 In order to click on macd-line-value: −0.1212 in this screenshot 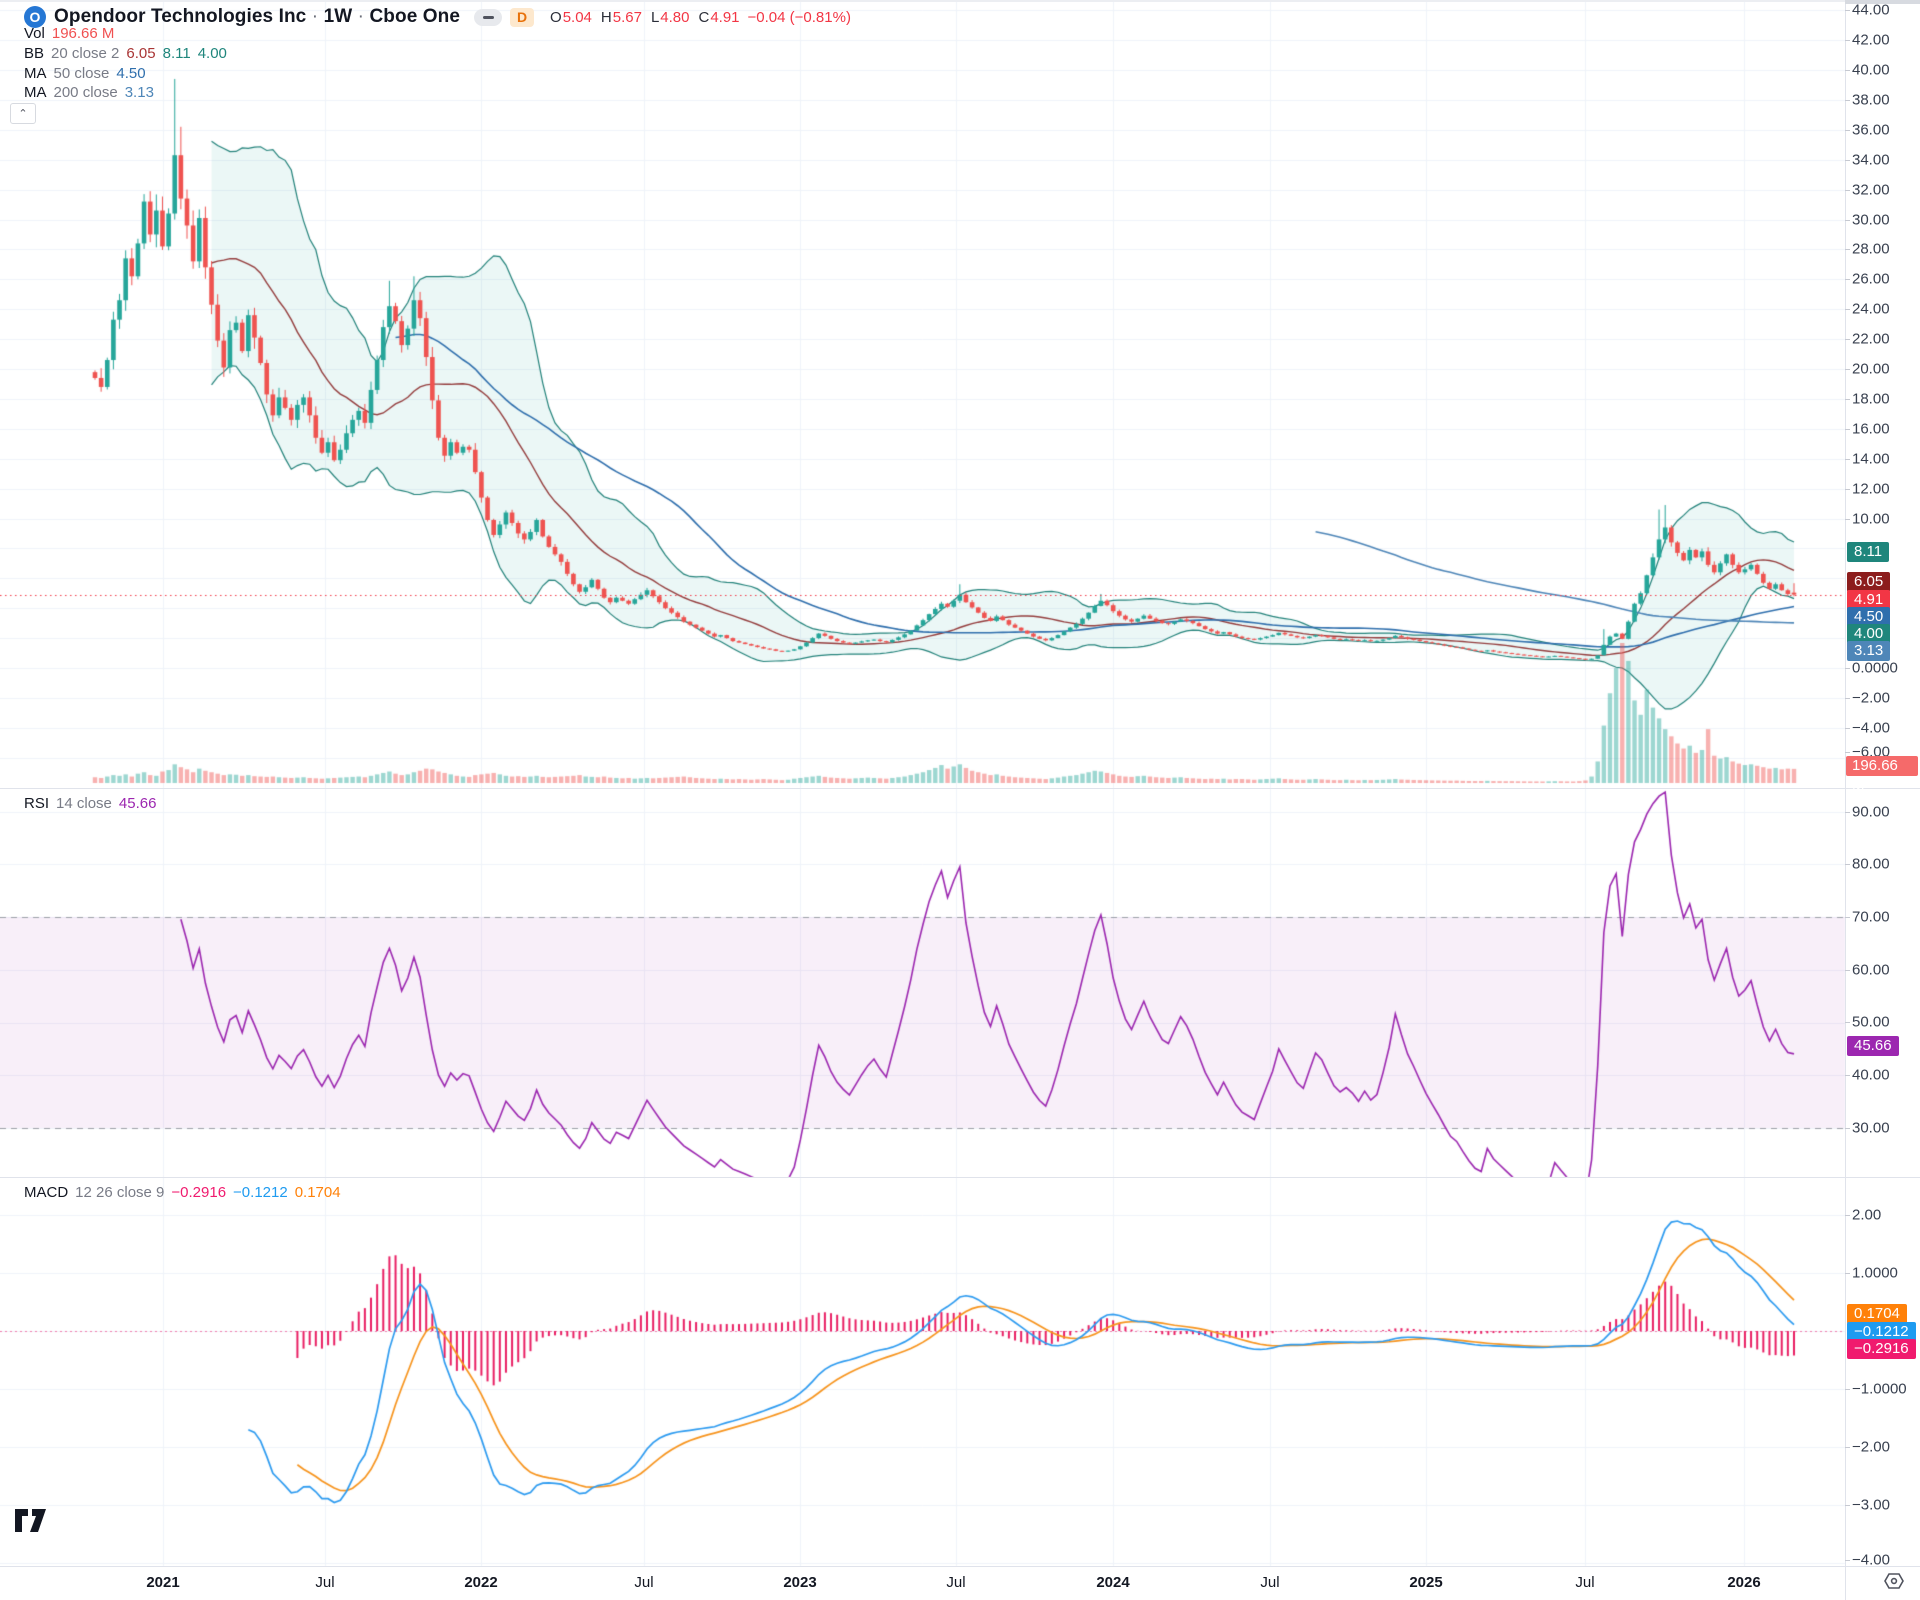, I will do `click(260, 1192)`.